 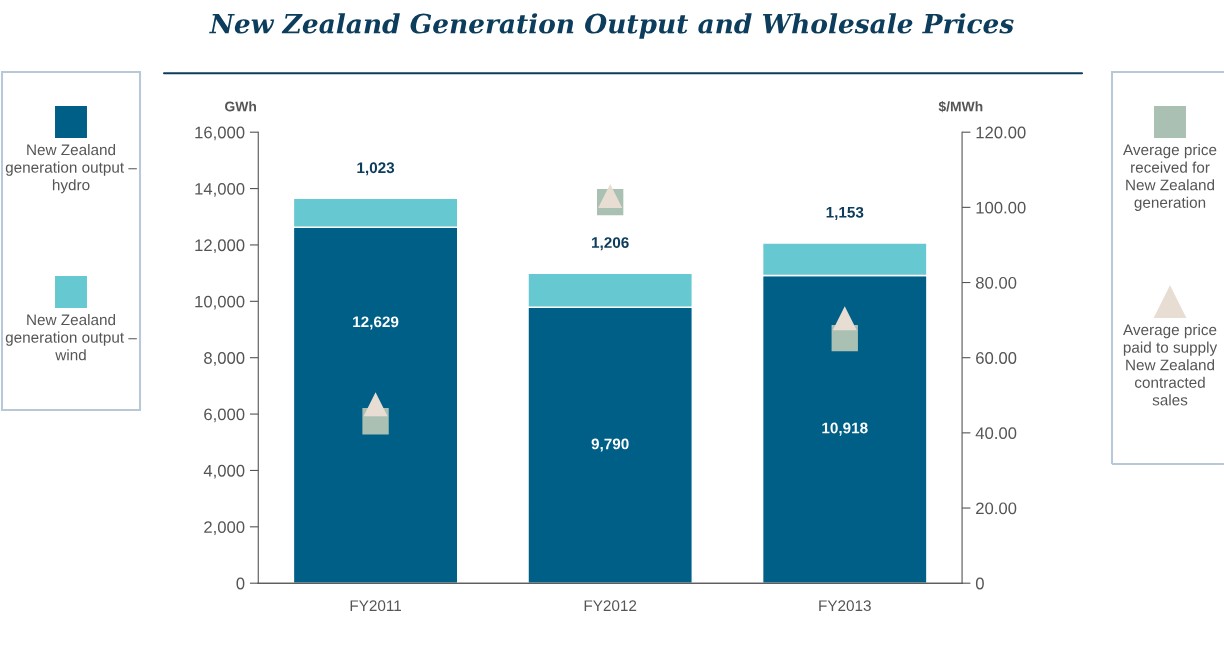 I want to click on legend-label: New Zealand generation output – hydro, so click(x=71, y=169).